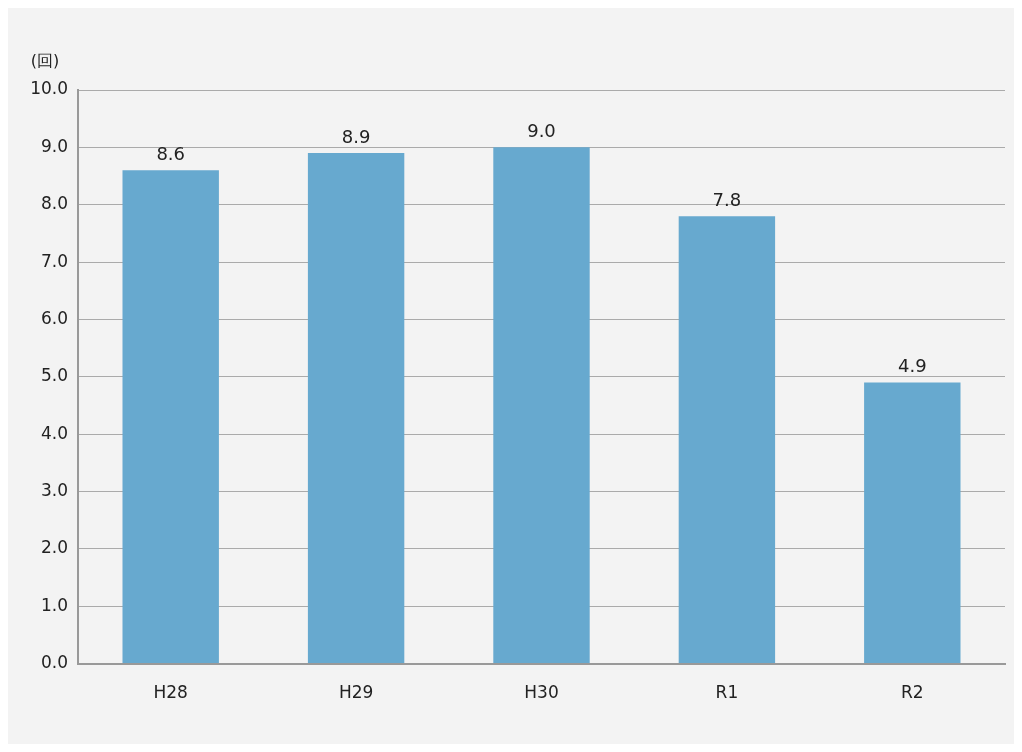 This screenshot has width=1022, height=752. I want to click on y-axis-title: (回), so click(45, 61).